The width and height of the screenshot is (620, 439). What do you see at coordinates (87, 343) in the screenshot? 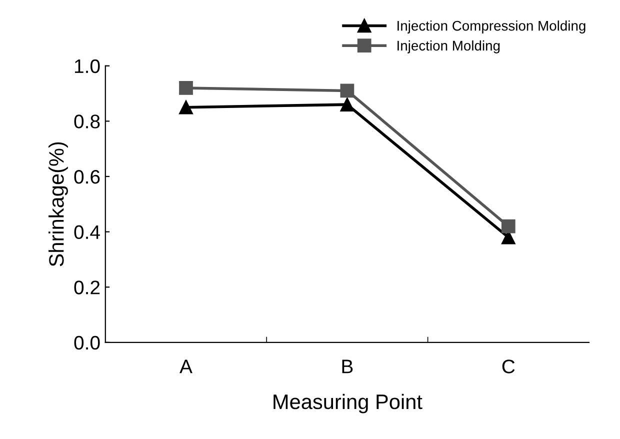
I see `y-tick-label: 0.0` at bounding box center [87, 343].